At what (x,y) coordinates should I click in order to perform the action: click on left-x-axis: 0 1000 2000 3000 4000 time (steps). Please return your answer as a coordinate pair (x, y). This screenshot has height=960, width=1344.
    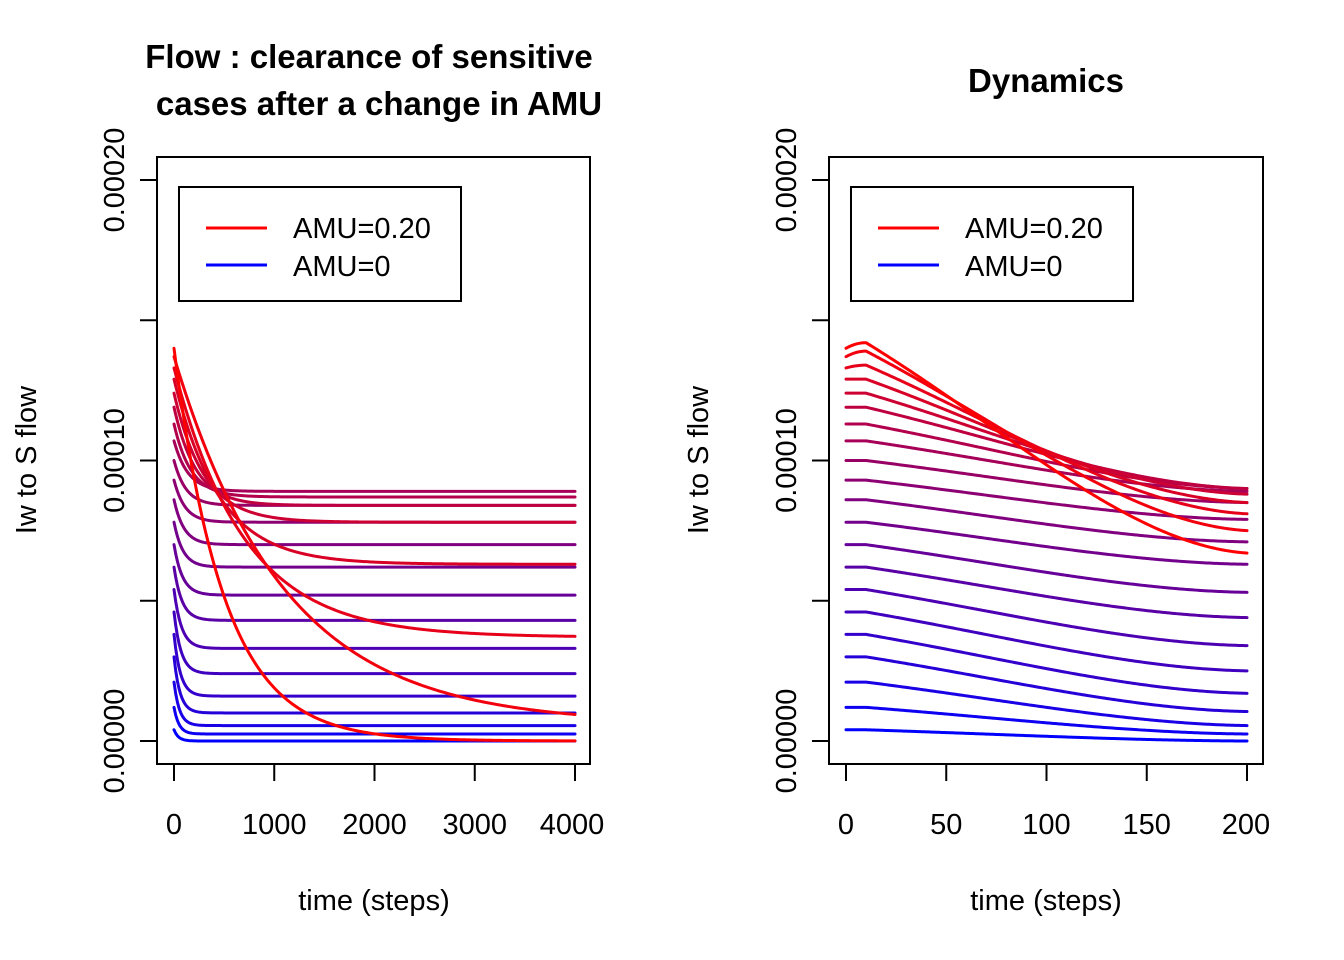
    Looking at the image, I should click on (385, 840).